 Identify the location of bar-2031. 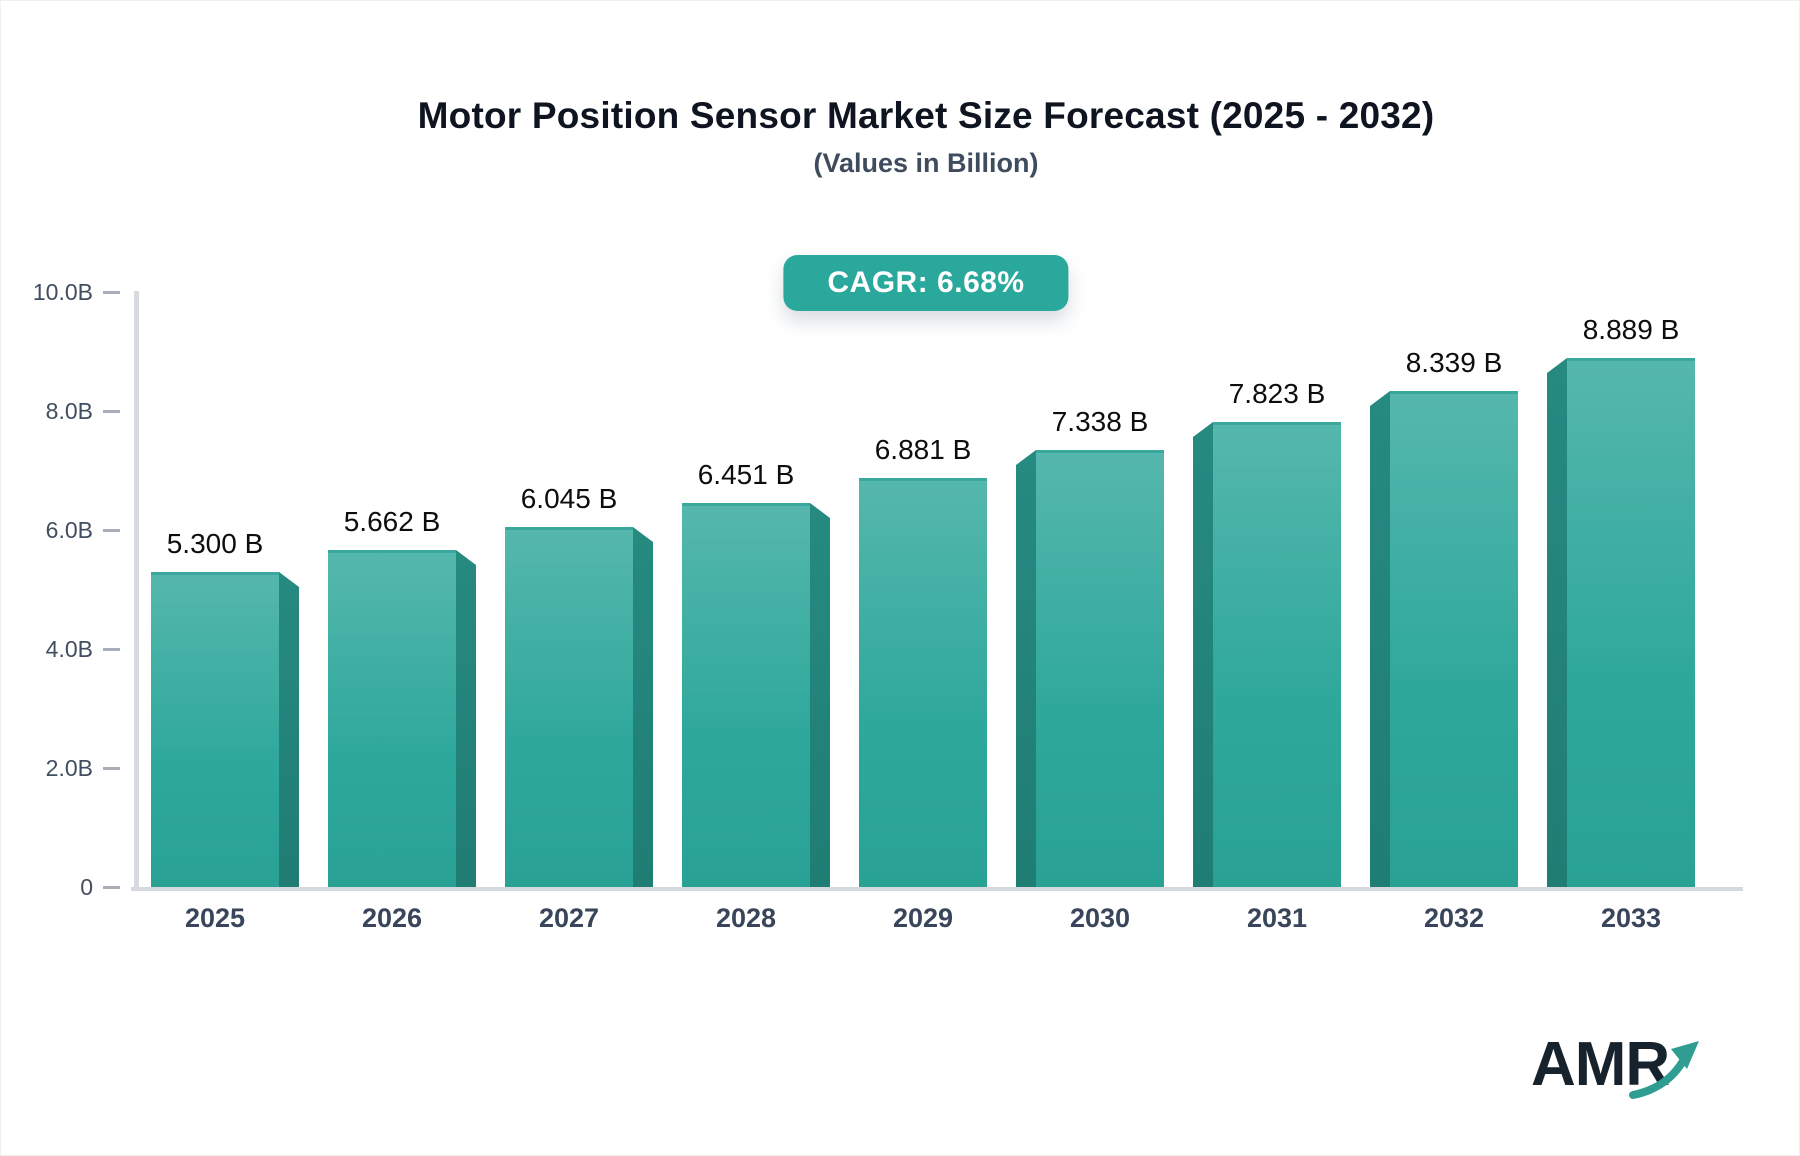
(1277, 654).